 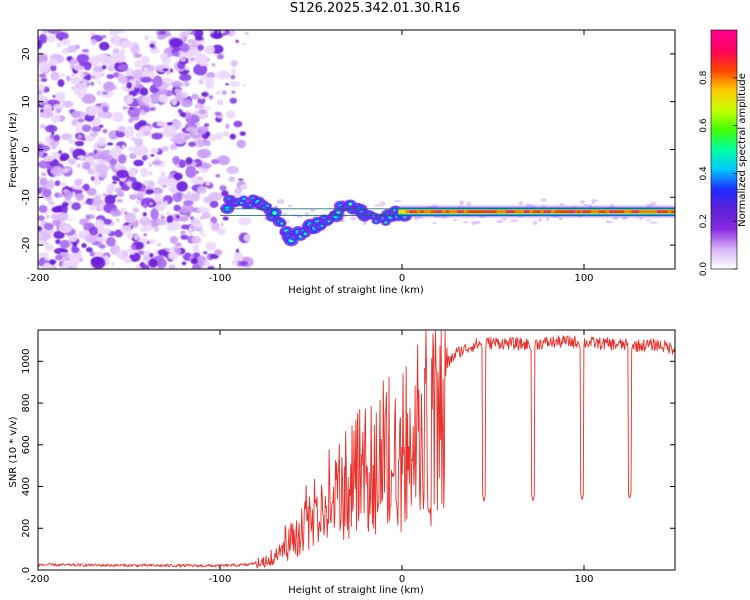 What do you see at coordinates (26, 54) in the screenshot?
I see `y-tick-label: 20` at bounding box center [26, 54].